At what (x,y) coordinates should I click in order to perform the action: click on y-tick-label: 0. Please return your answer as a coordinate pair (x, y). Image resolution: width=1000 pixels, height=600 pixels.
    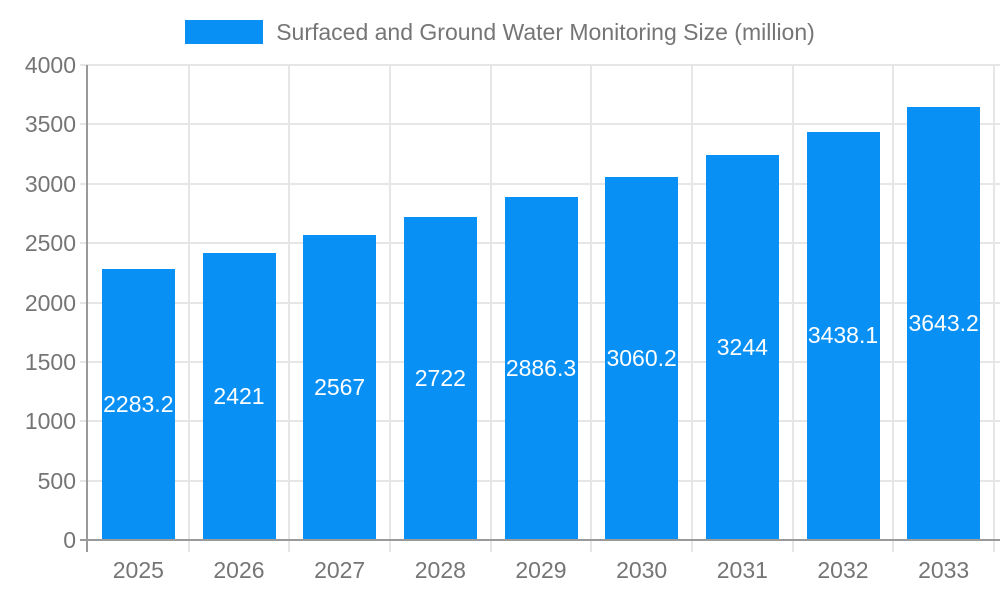
    Looking at the image, I should click on (69, 540).